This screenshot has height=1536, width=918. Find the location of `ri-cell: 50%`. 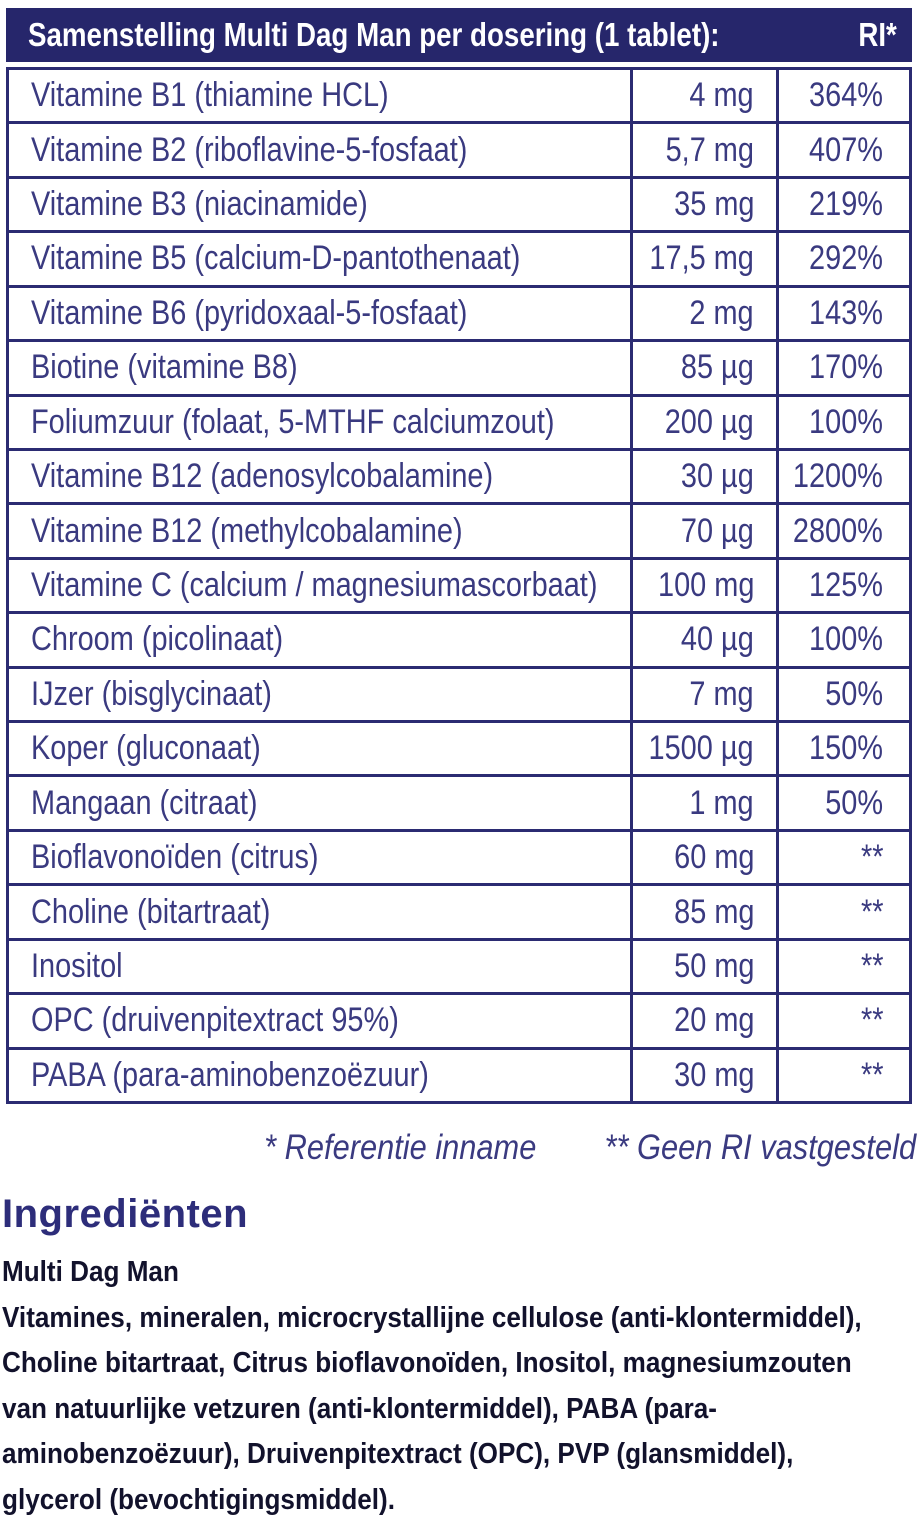

ri-cell: 50% is located at coordinates (842, 803).